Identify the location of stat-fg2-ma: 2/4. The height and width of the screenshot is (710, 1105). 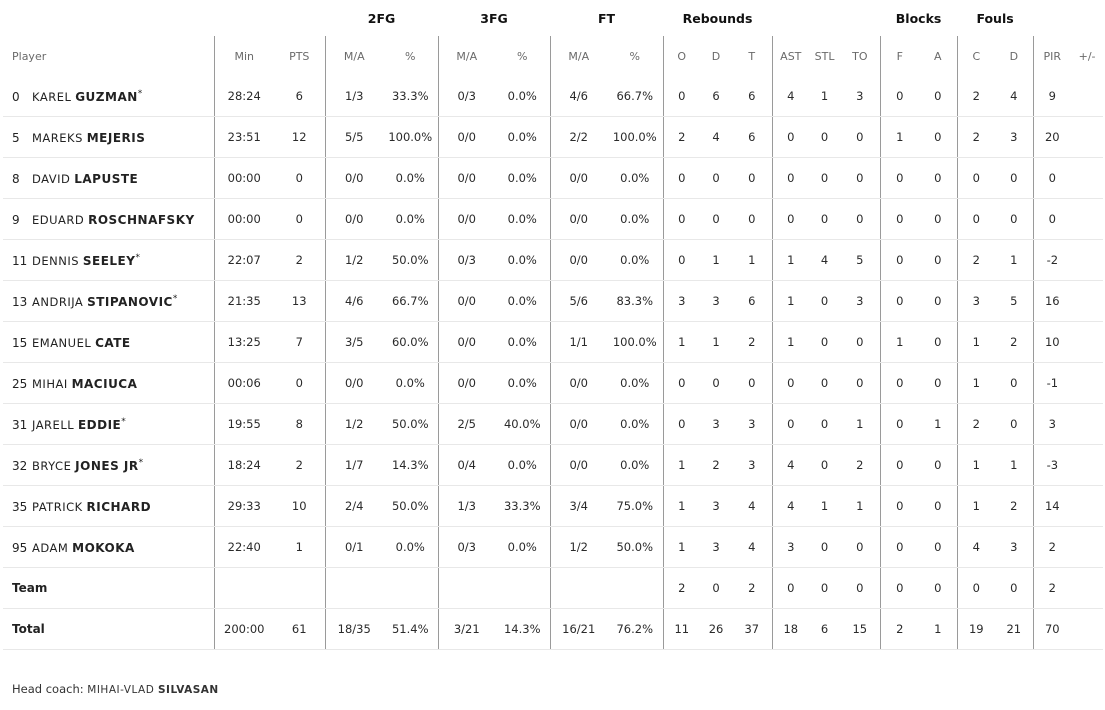
(353, 506).